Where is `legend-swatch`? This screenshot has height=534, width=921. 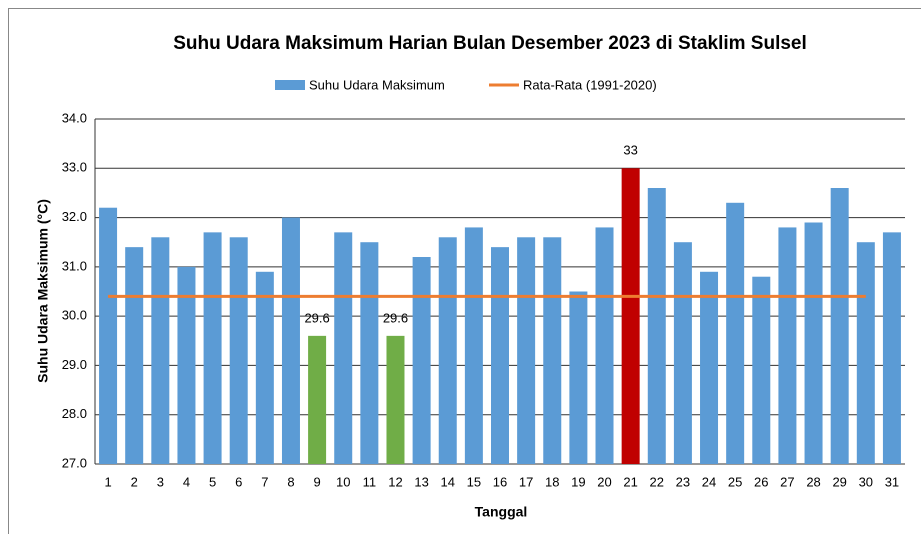
legend-swatch is located at coordinates (290, 85).